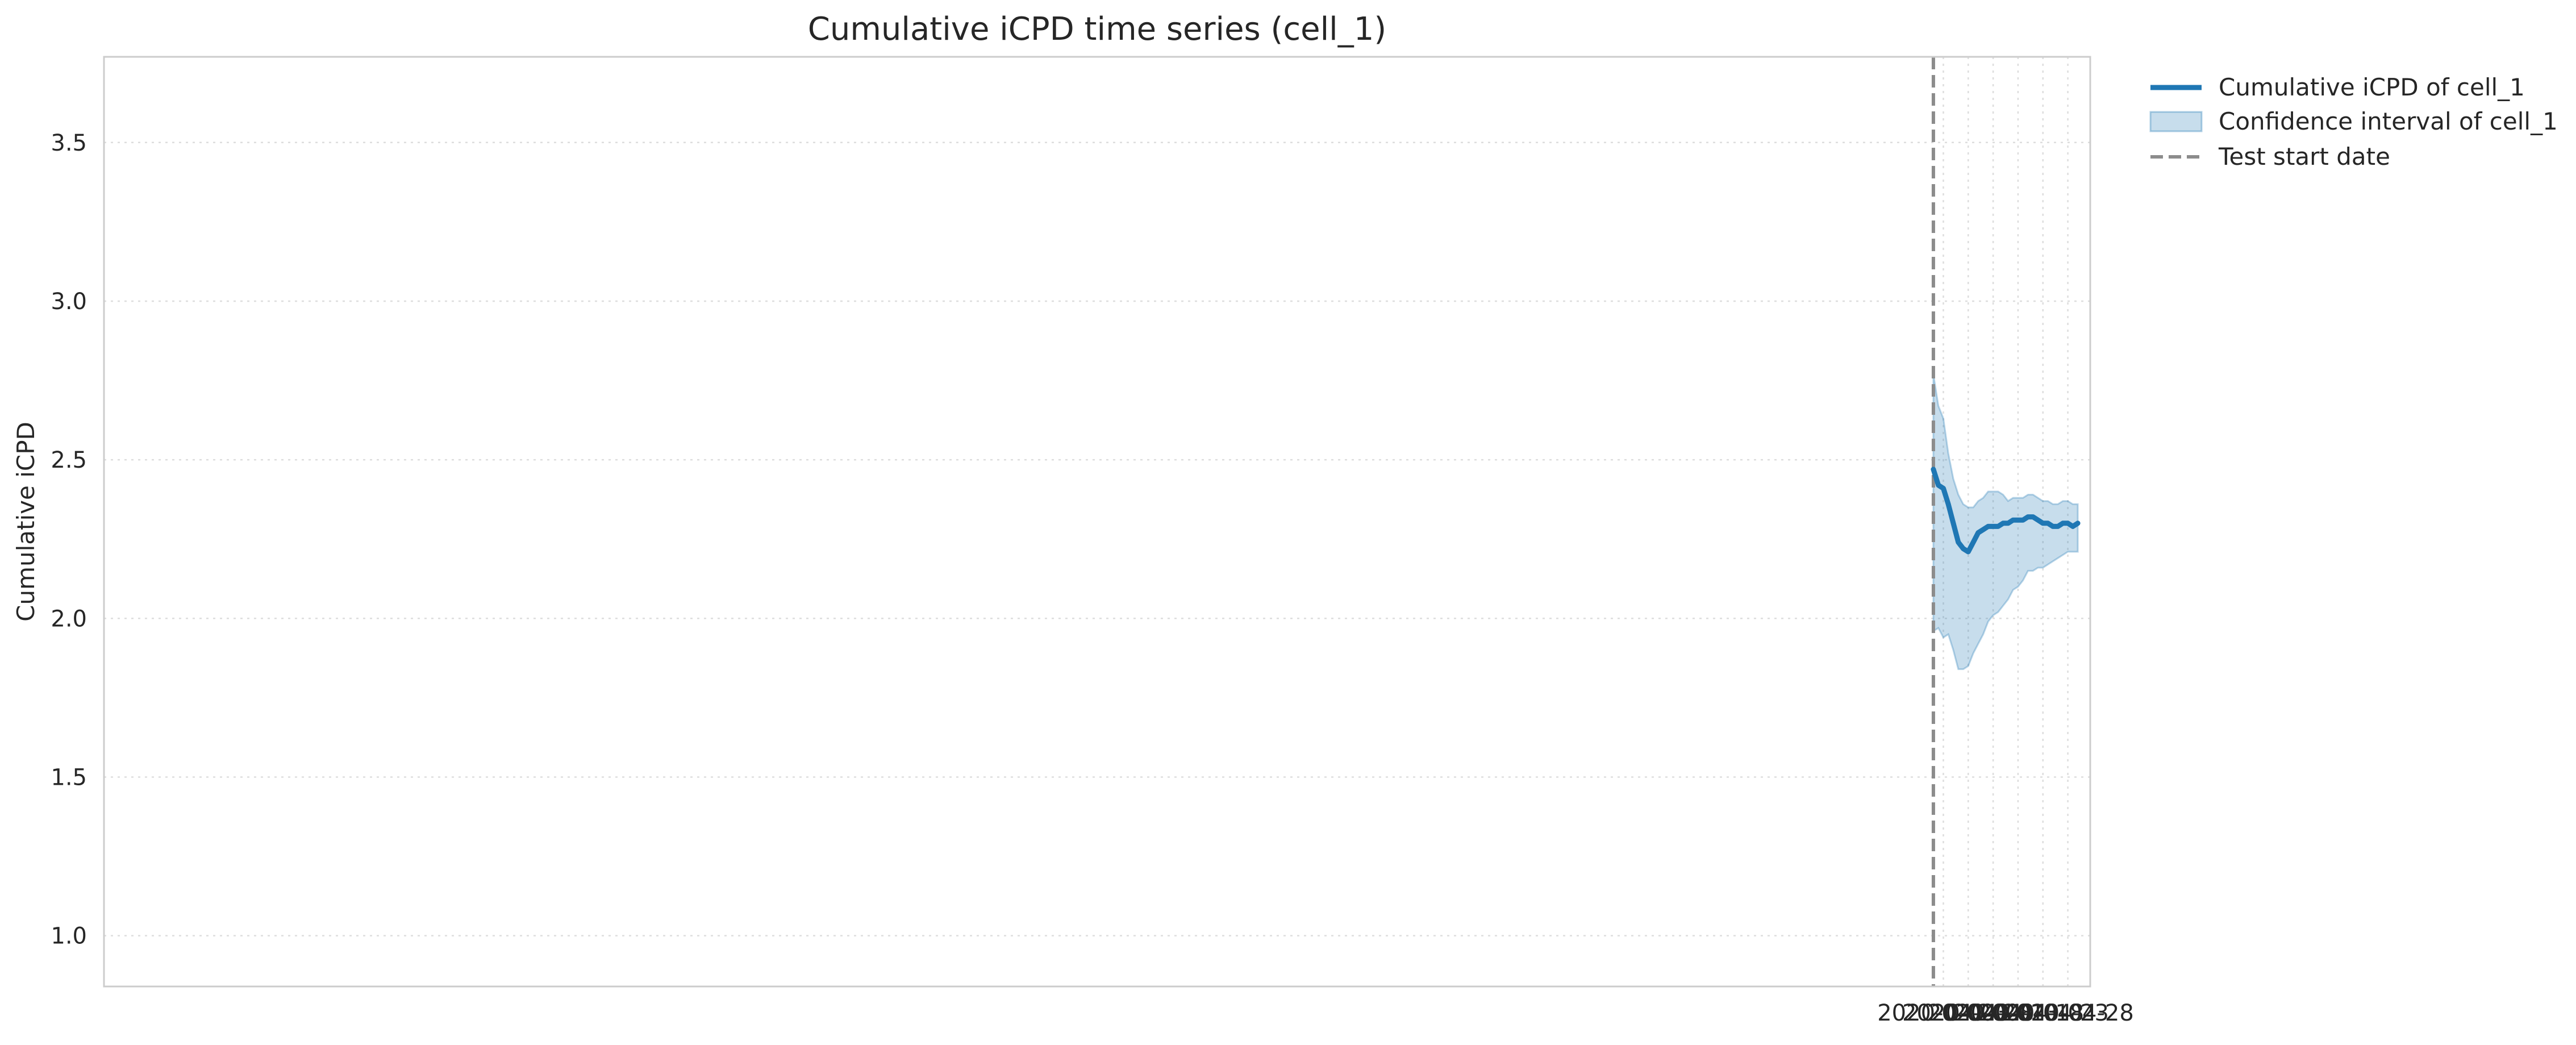 Image resolution: width=2576 pixels, height=1045 pixels. I want to click on x-tick-label: 2020-04-23, so click(2043, 1013).